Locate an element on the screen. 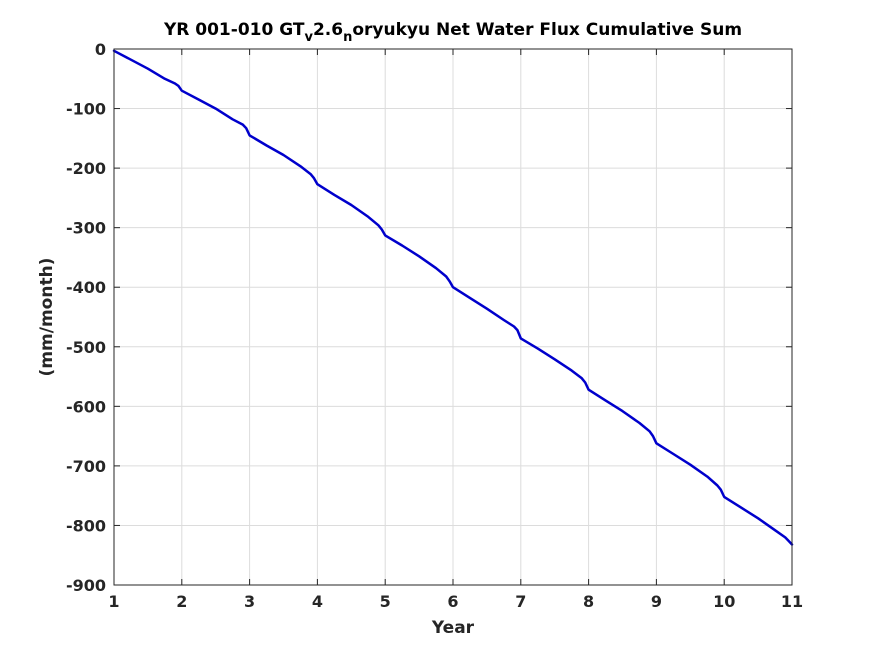  x-tick-label: 9 is located at coordinates (656, 601).